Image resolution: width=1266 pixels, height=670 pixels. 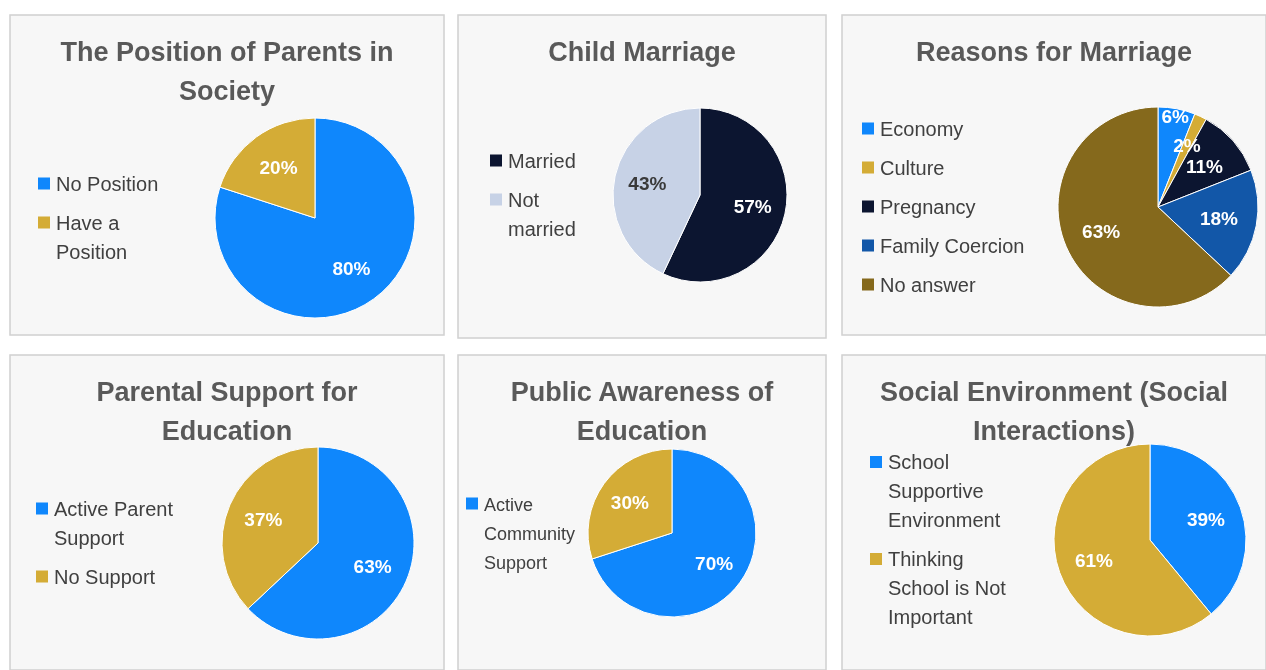 I want to click on data-label: 37%, so click(x=263, y=520).